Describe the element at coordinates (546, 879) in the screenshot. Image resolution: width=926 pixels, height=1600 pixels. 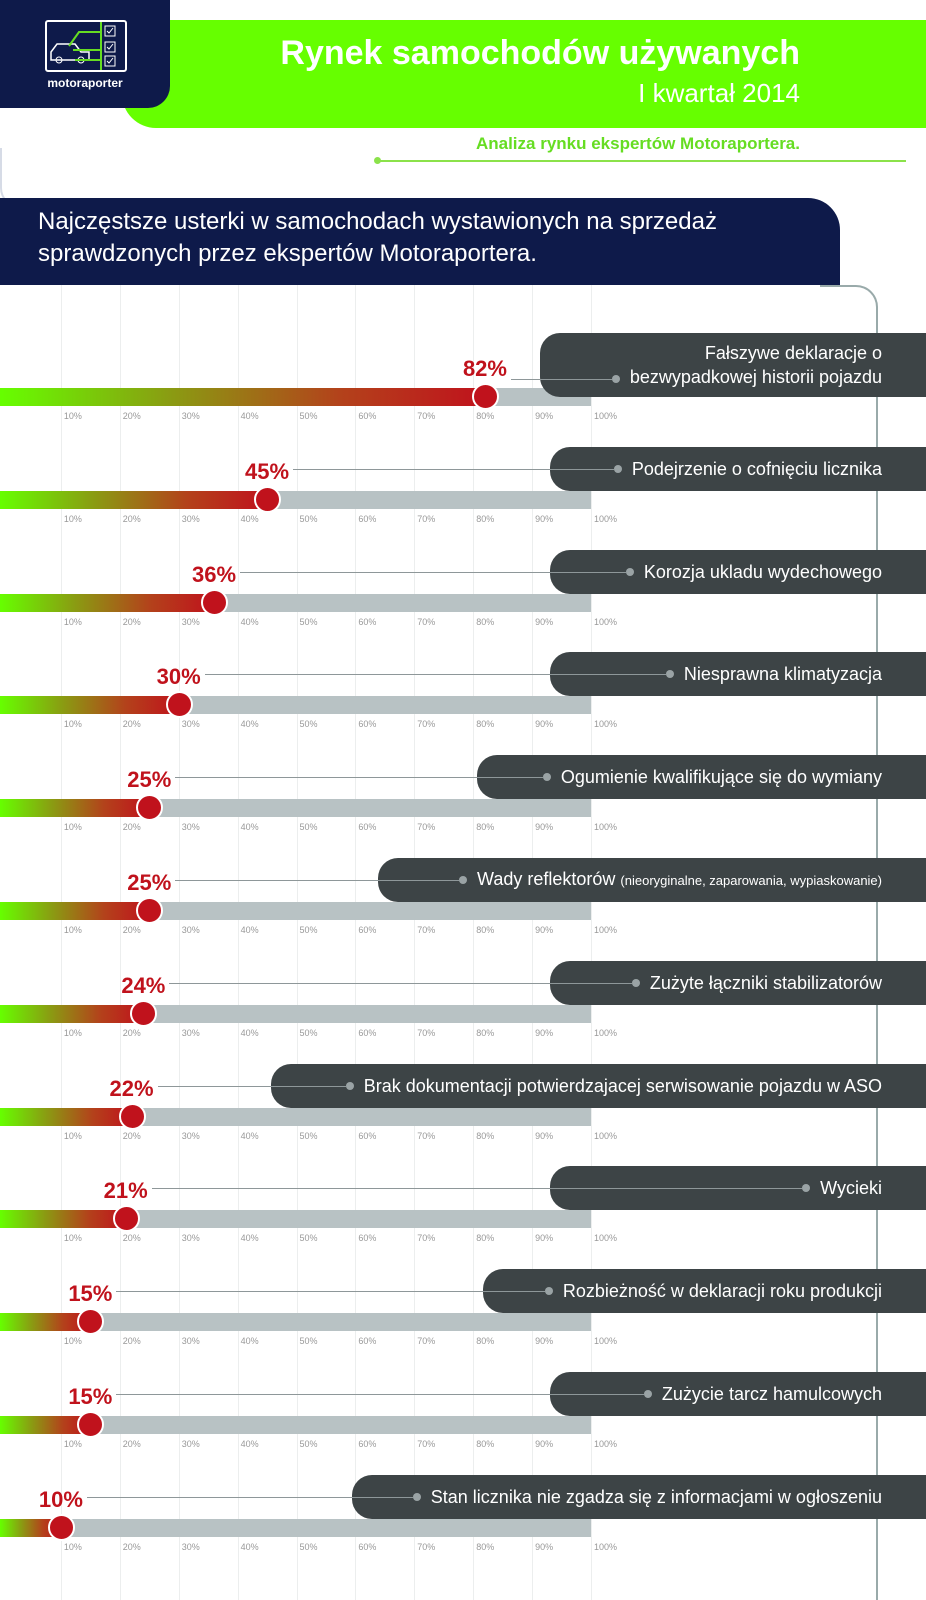
I see `category-label-text: Wady reflektorów` at that location.